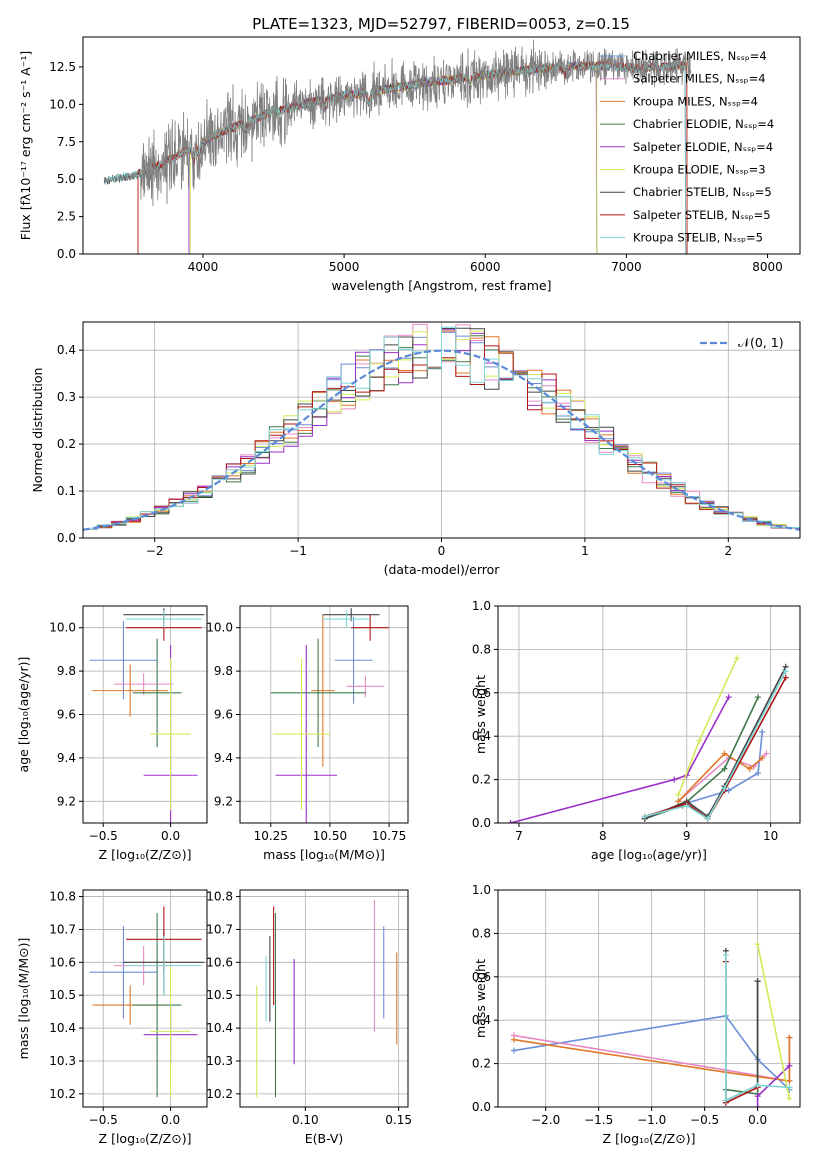 This screenshot has height=1170, width=819. Describe the element at coordinates (441, 440) in the screenshot. I see `normal-curve-line` at that location.